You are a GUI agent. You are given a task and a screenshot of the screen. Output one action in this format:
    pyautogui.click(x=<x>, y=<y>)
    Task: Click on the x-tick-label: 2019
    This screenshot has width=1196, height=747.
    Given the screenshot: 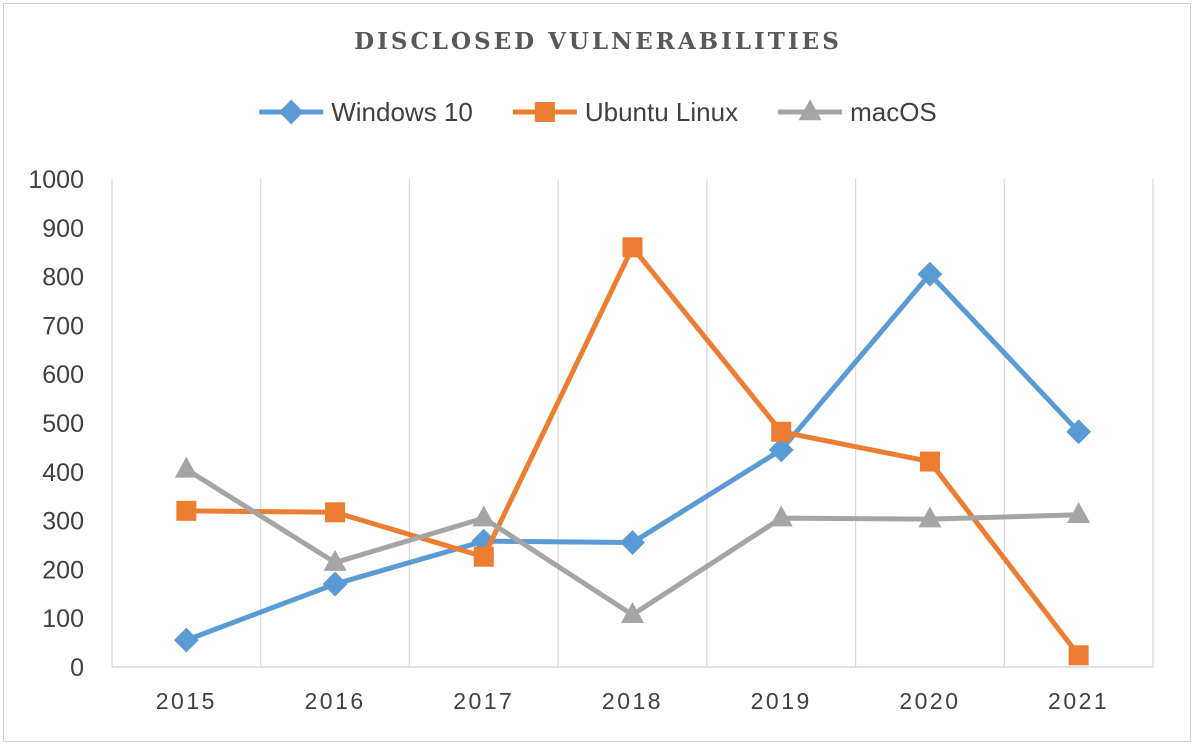 What is the action you would take?
    pyautogui.click(x=781, y=701)
    